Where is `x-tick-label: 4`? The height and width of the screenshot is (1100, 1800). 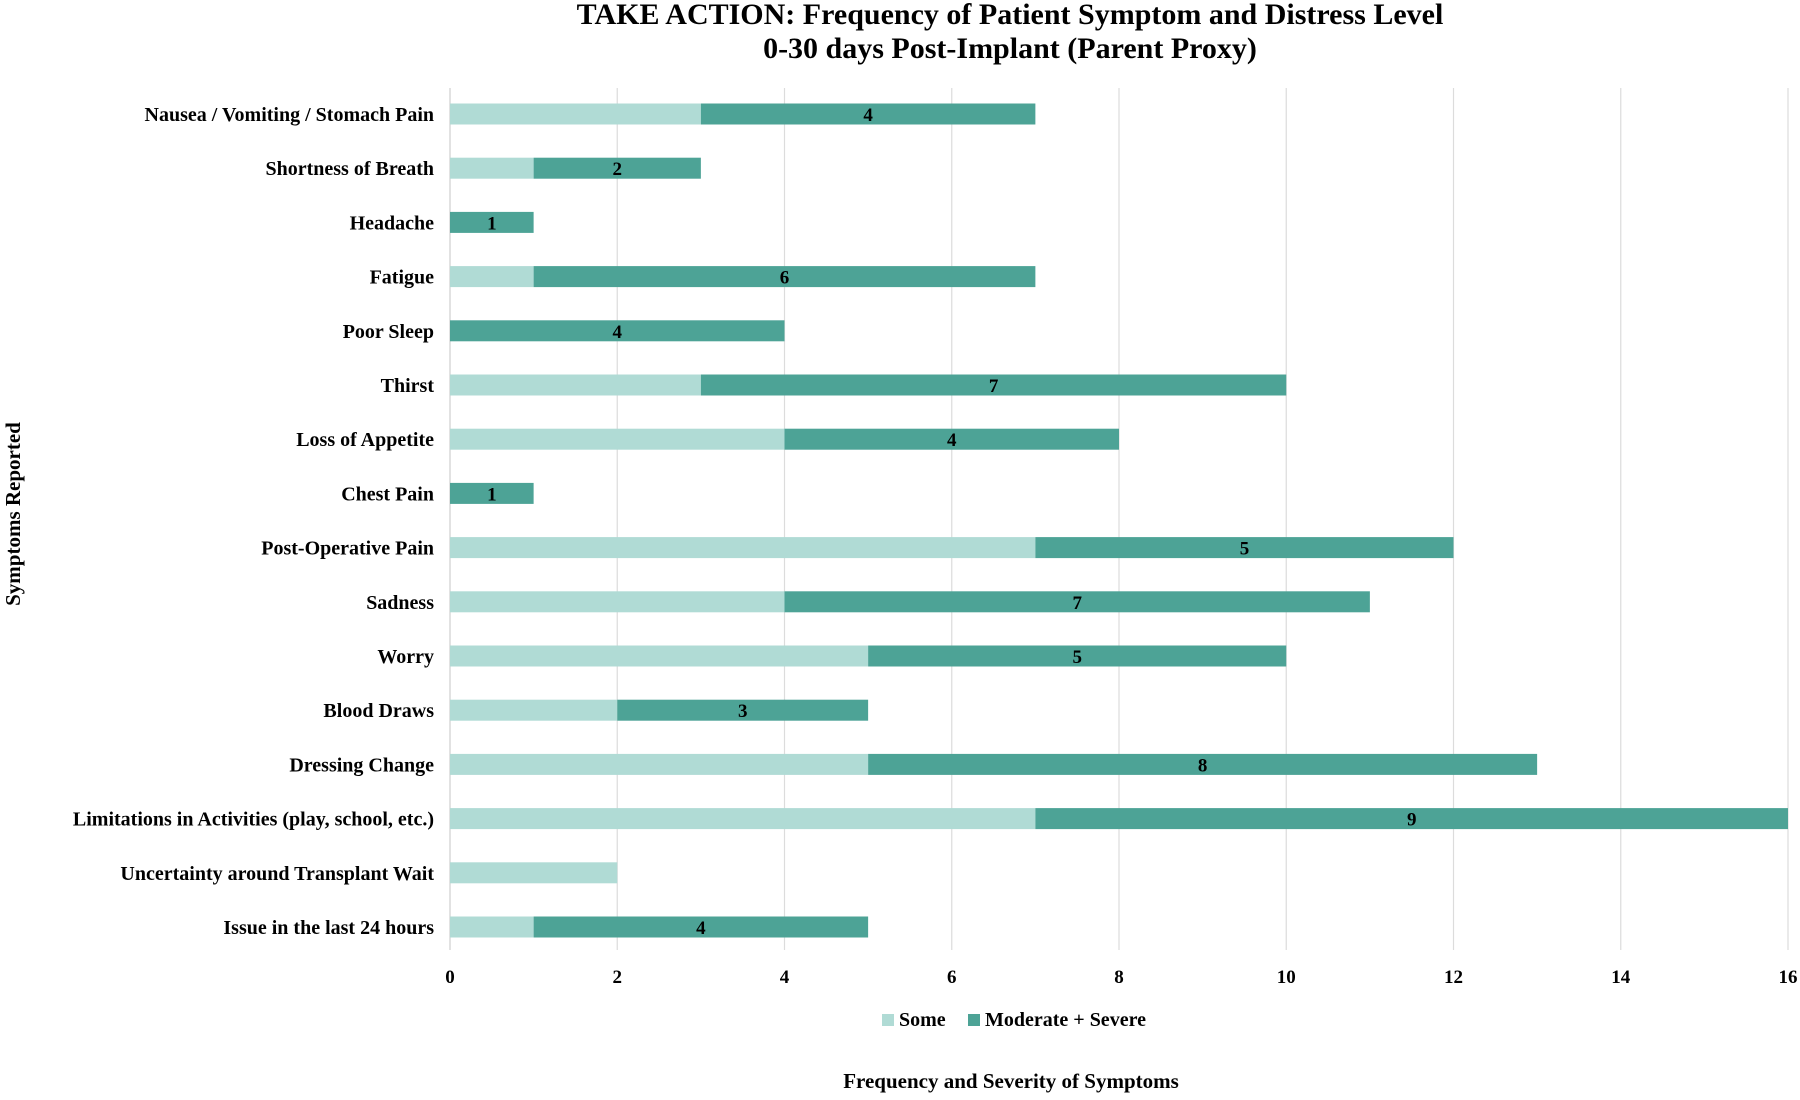 x-tick-label: 4 is located at coordinates (785, 977).